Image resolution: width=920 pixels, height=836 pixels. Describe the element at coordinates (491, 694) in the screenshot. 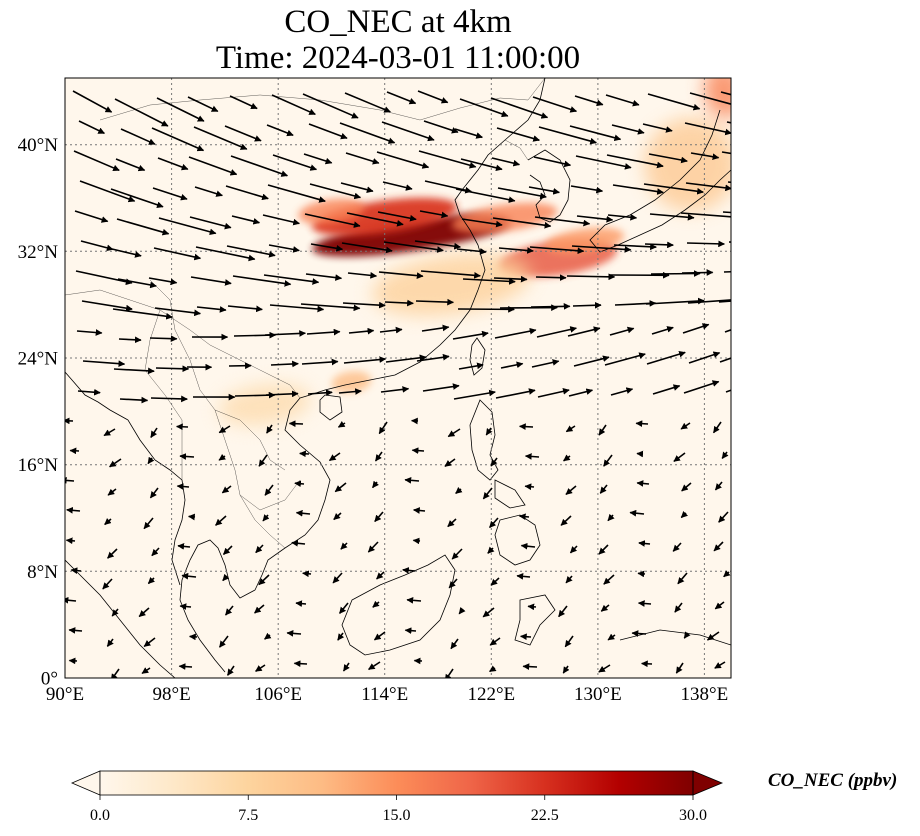

I see `lon-tick-label-122: 122°E` at that location.